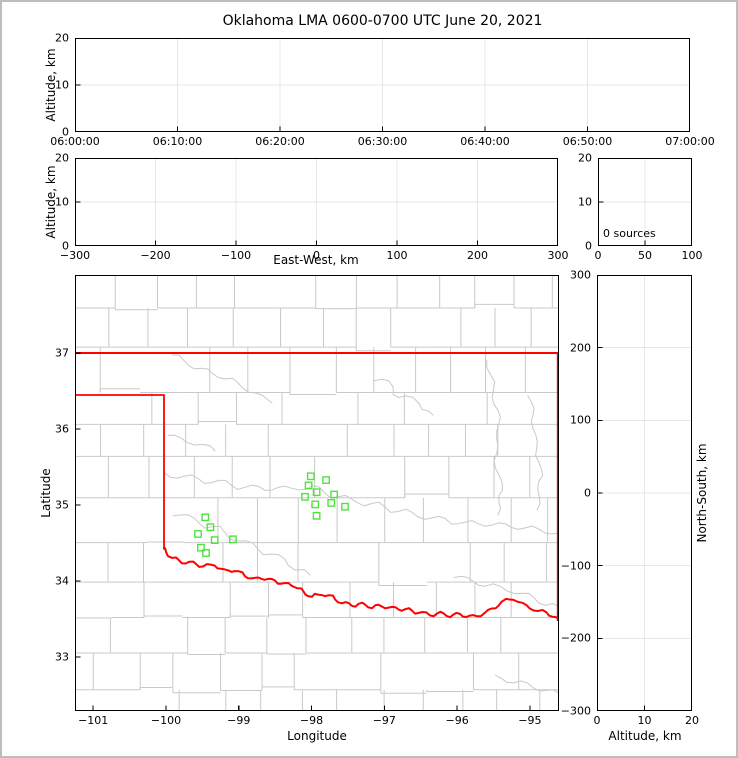  What do you see at coordinates (575, 638) in the screenshot?
I see `y-tick-label: −200` at bounding box center [575, 638].